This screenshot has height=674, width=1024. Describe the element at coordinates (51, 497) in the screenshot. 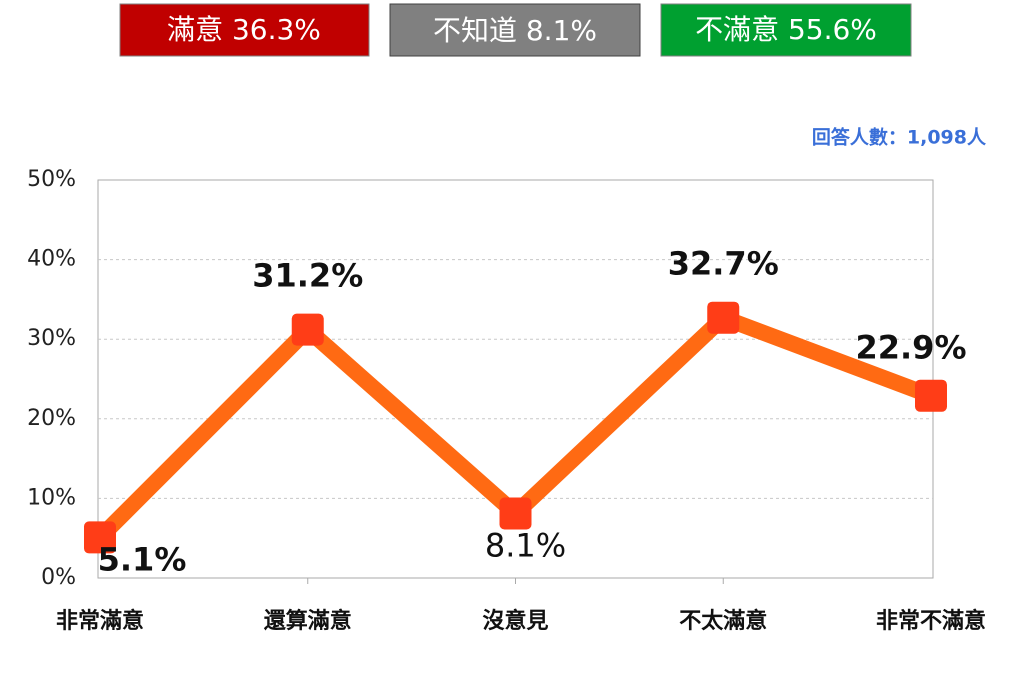

I see `y-tick-label: 10%` at that location.